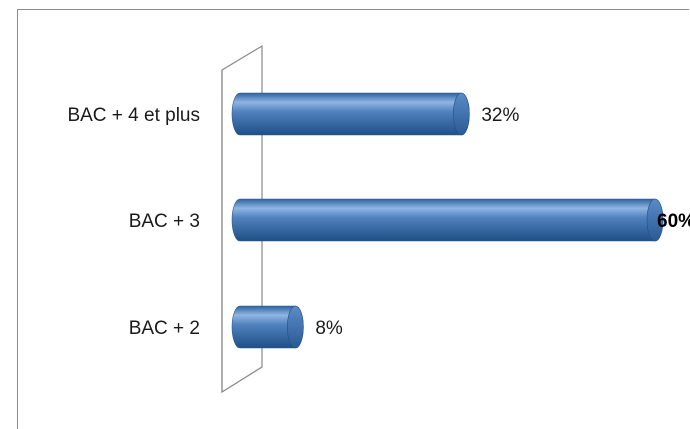  I want to click on category-labels: BAC + 4 et plus BAC + 3 BAC + 2, so click(133, 222).